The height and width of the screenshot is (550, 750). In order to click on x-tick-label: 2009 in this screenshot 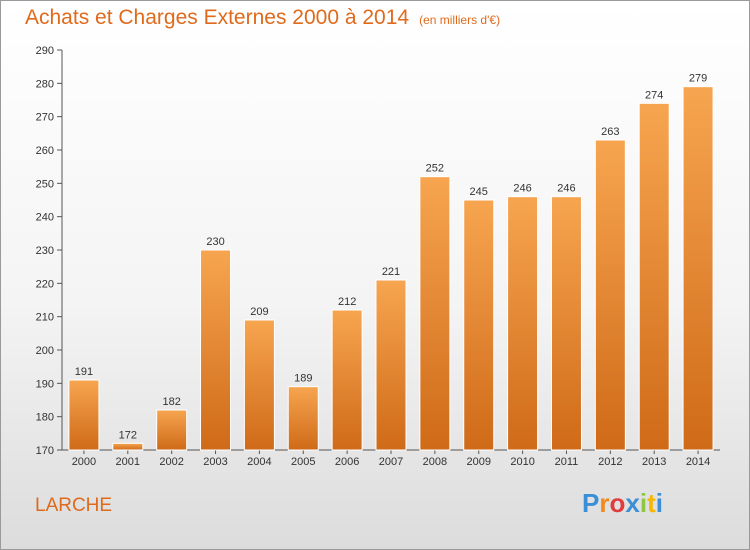, I will do `click(478, 462)`.